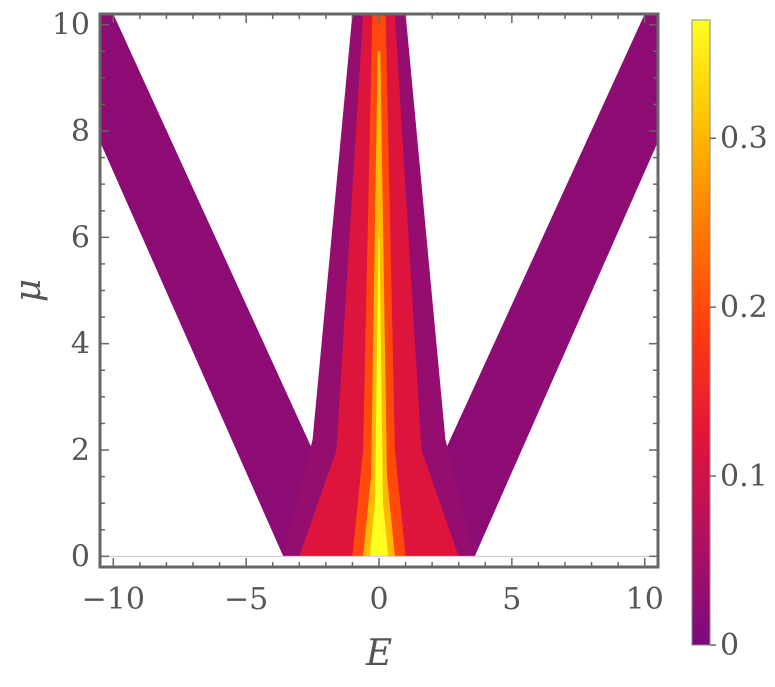 Image resolution: width=775 pixels, height=687 pixels. What do you see at coordinates (645, 599) in the screenshot?
I see `x-tick-label: 10` at bounding box center [645, 599].